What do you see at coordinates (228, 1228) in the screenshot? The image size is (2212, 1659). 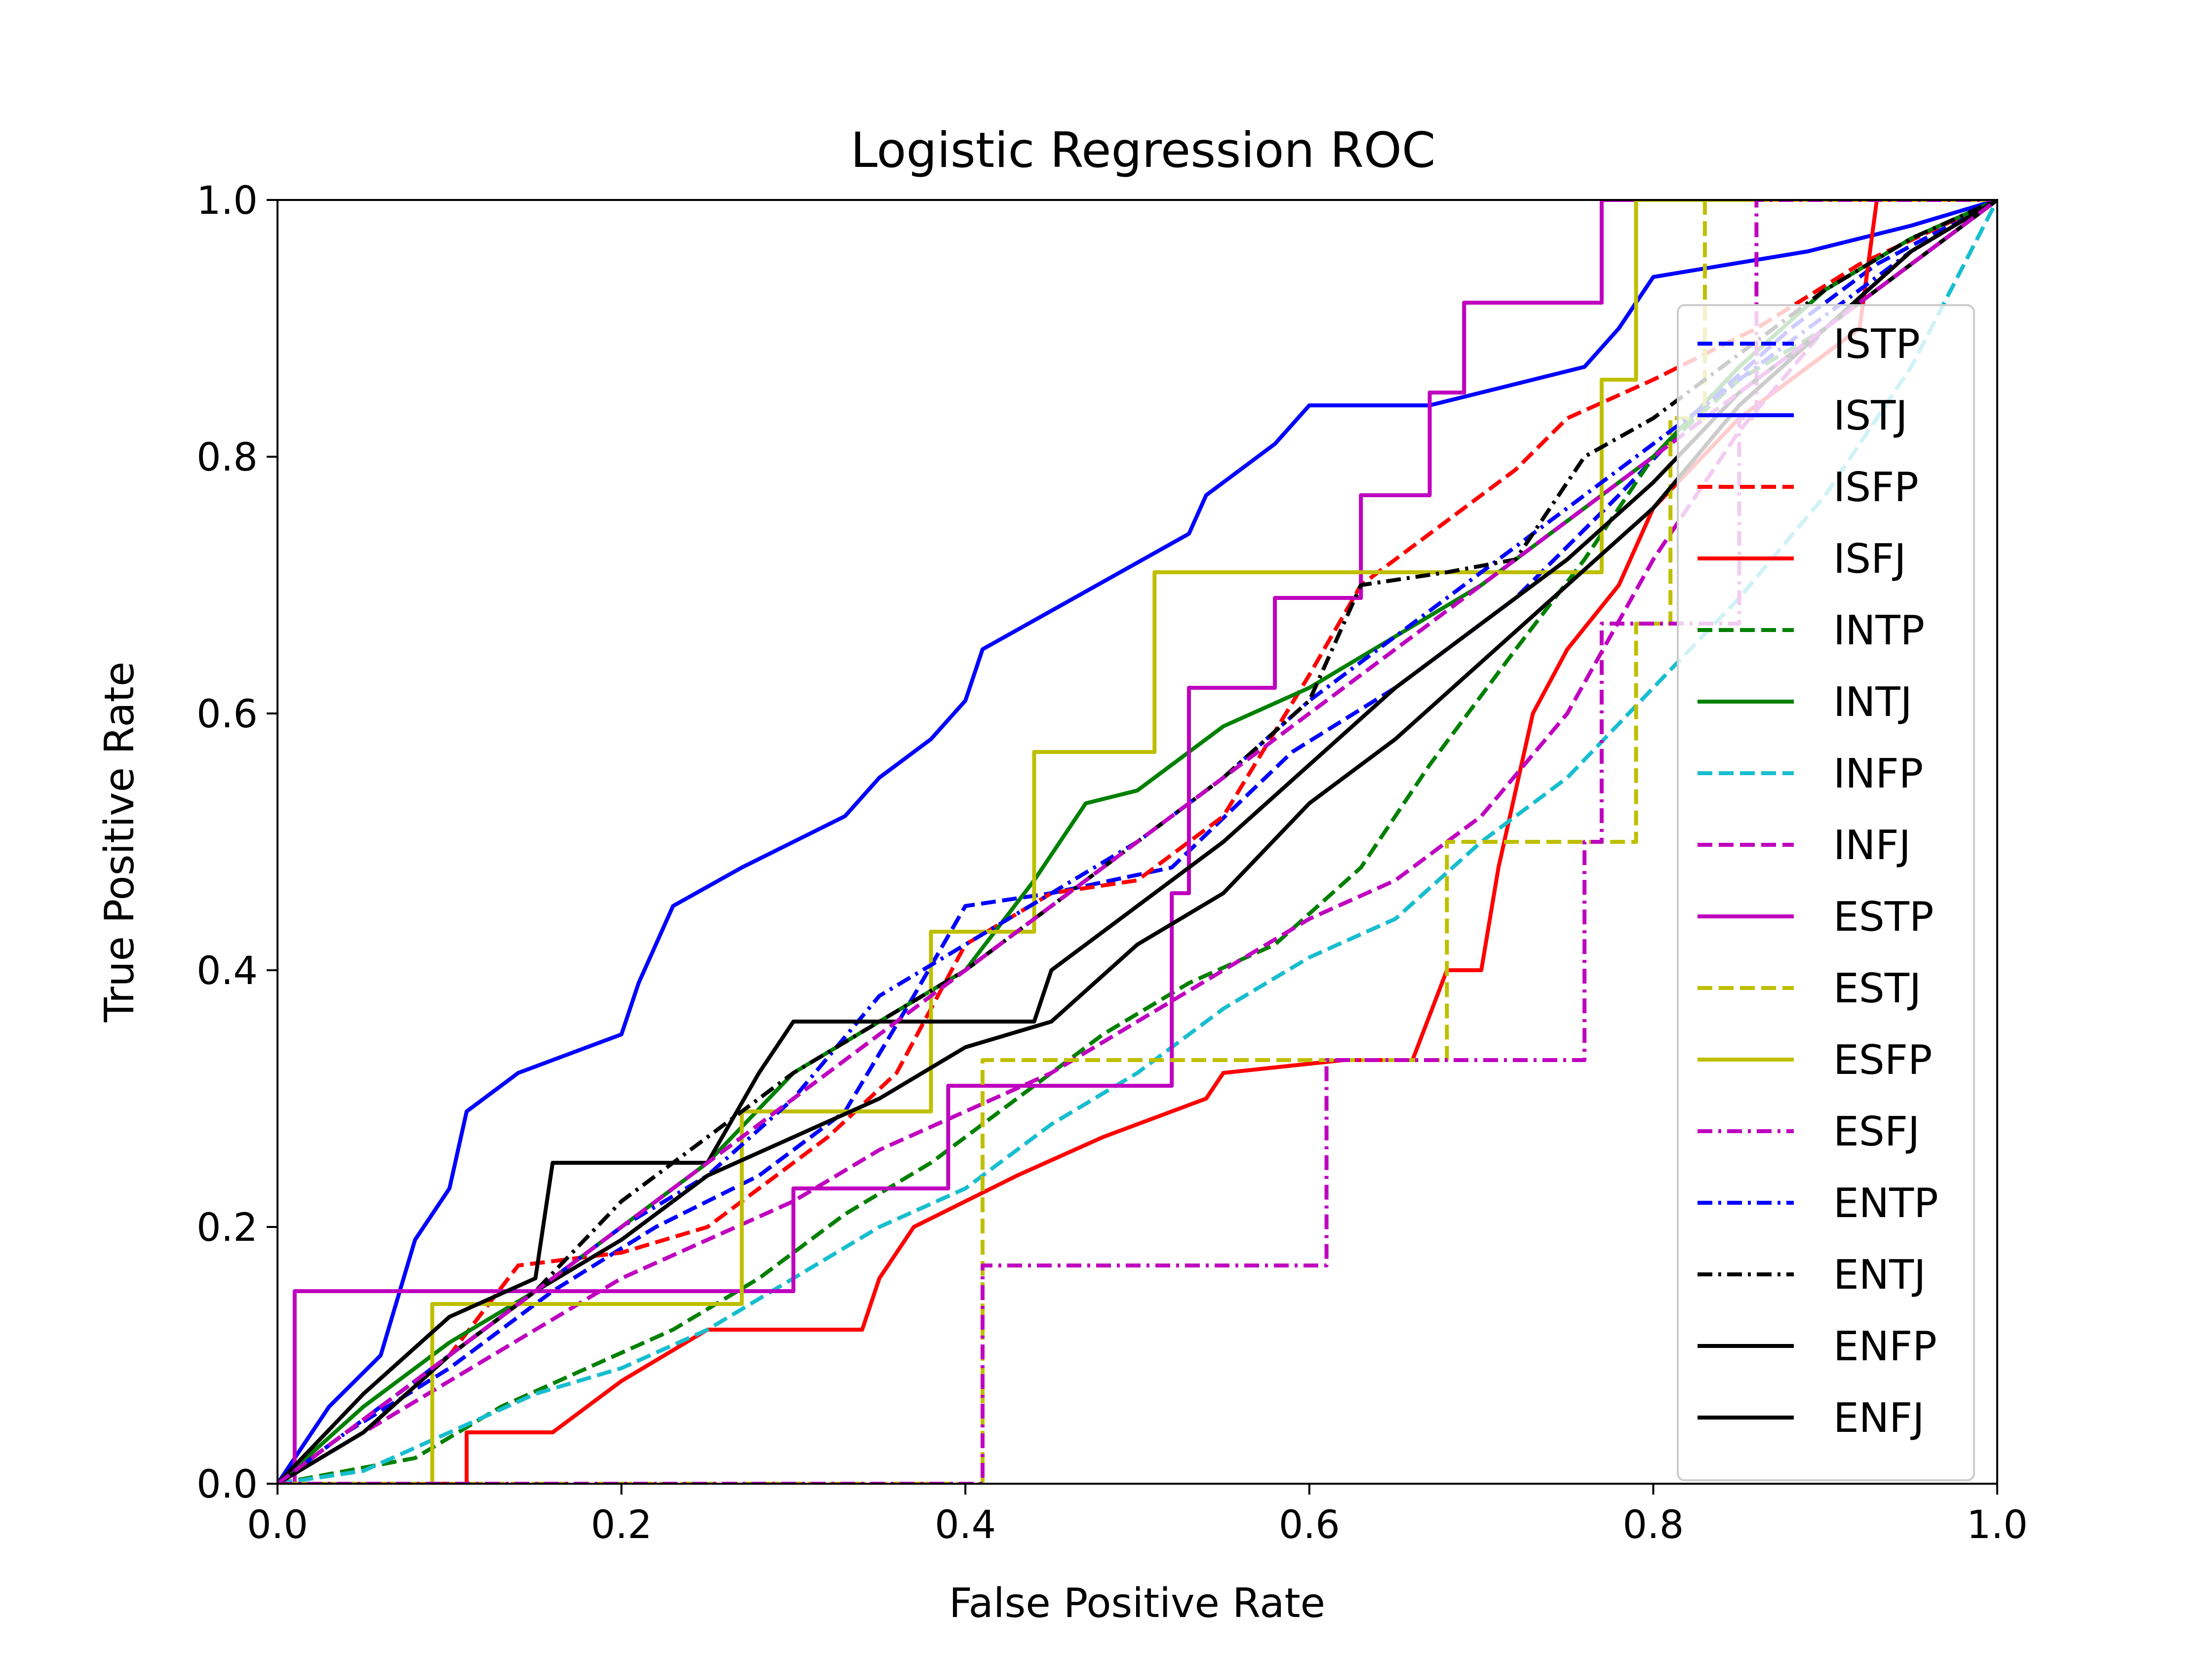 I see `y-tick-label: 0.2` at bounding box center [228, 1228].